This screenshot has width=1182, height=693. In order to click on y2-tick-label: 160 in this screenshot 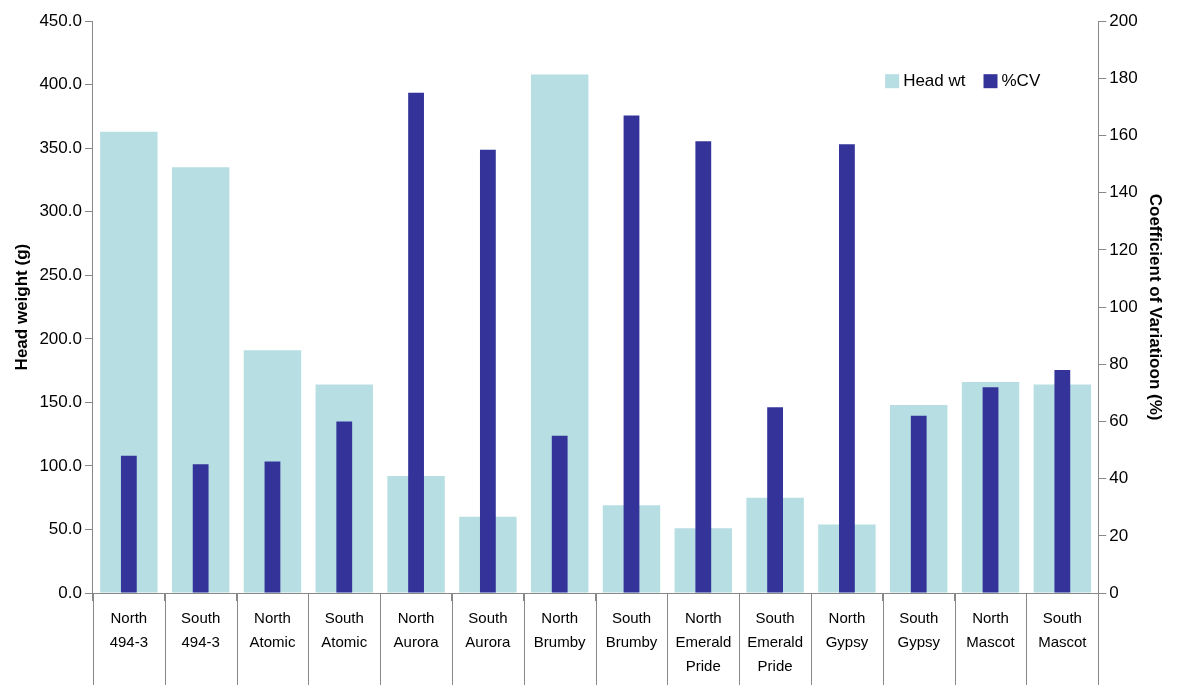, I will do `click(1123, 135)`.